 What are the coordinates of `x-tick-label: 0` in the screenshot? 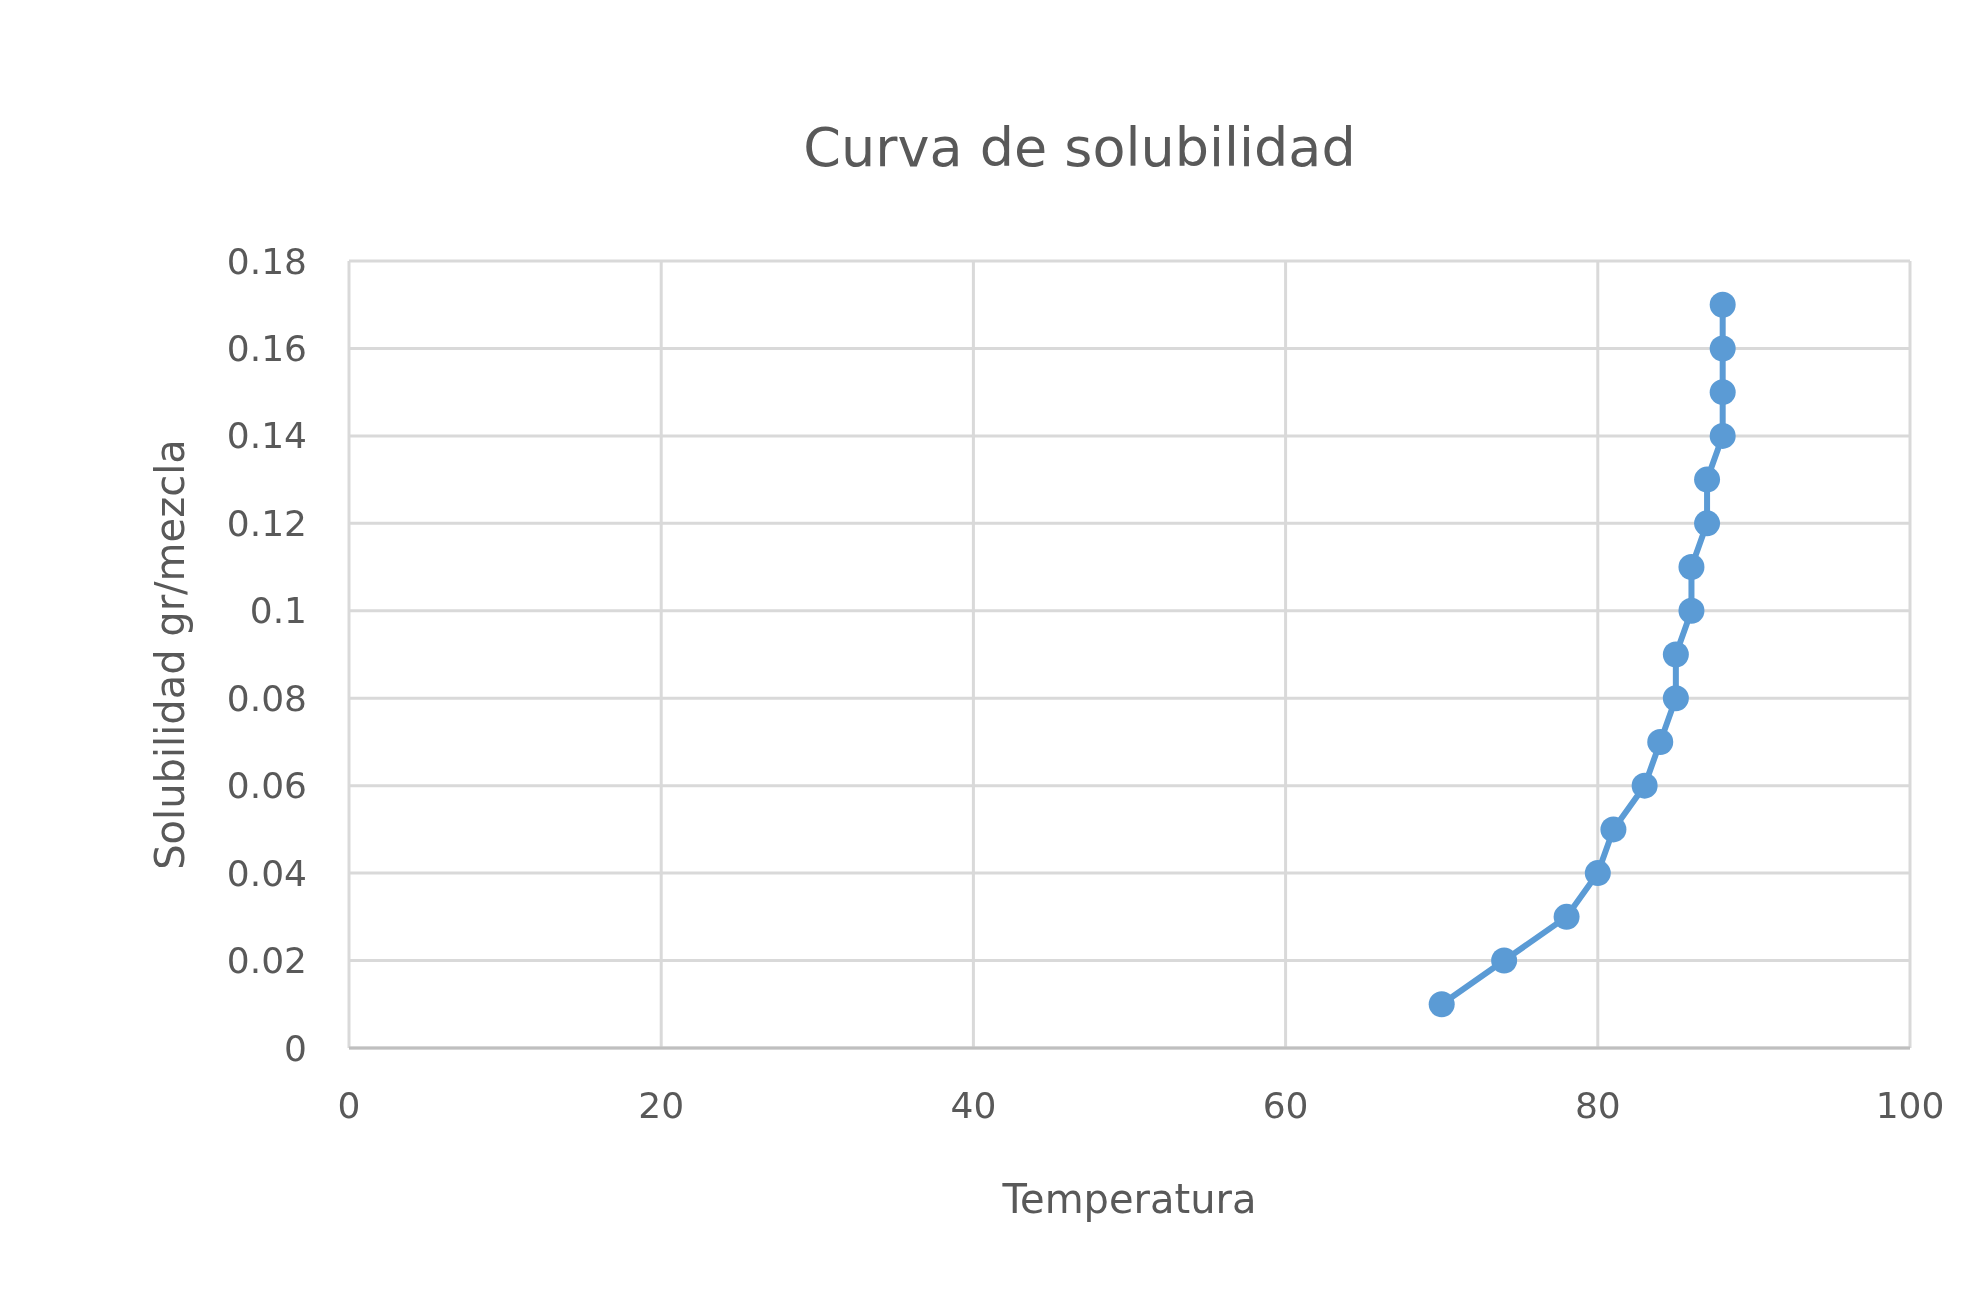 It's located at (349, 1105).